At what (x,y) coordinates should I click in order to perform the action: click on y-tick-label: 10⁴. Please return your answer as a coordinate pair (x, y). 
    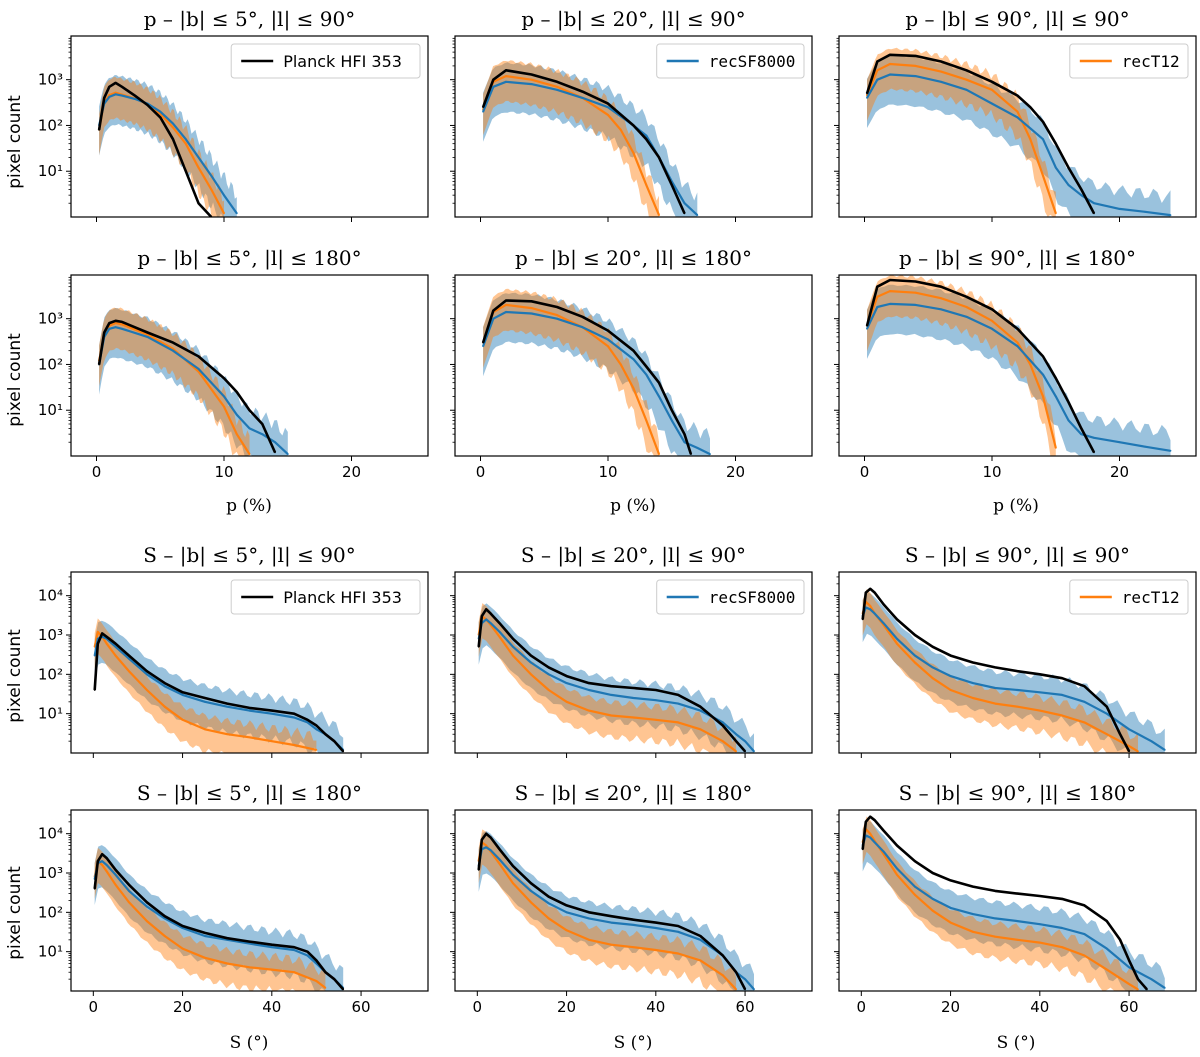
    Looking at the image, I should click on (50, 596).